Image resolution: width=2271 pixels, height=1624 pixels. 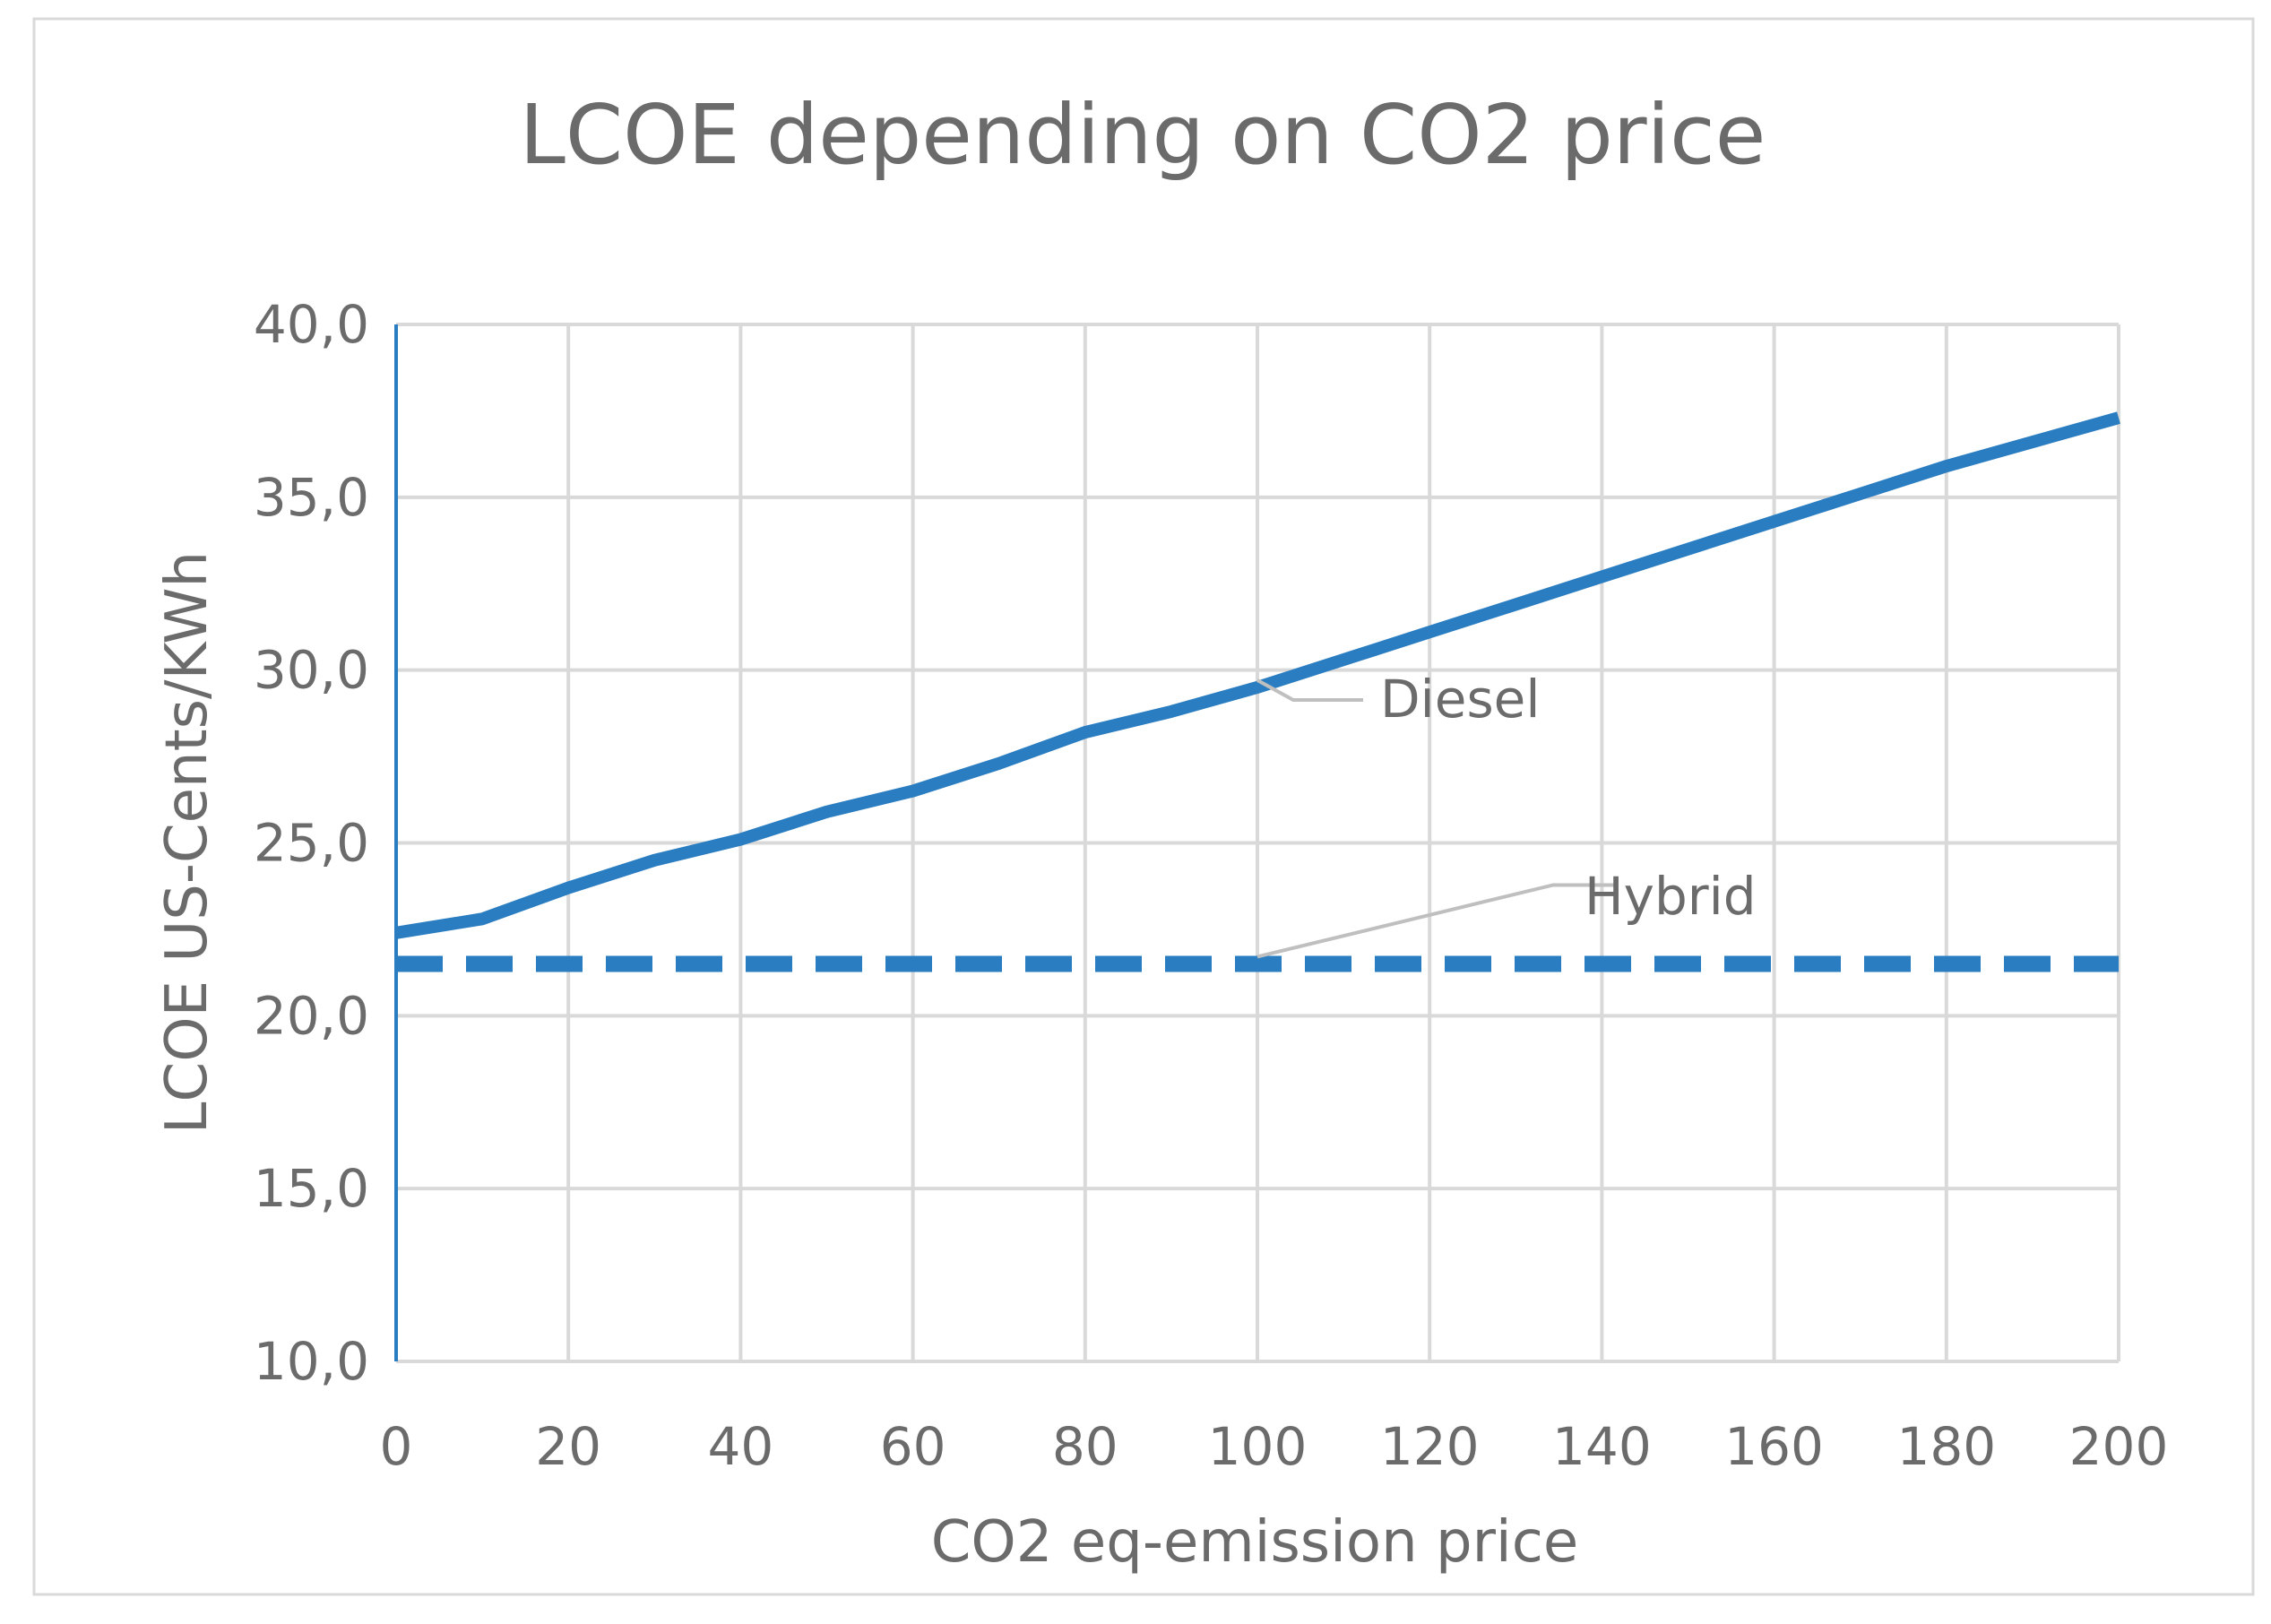 I want to click on y-tick-label: 40,0, so click(x=312, y=324).